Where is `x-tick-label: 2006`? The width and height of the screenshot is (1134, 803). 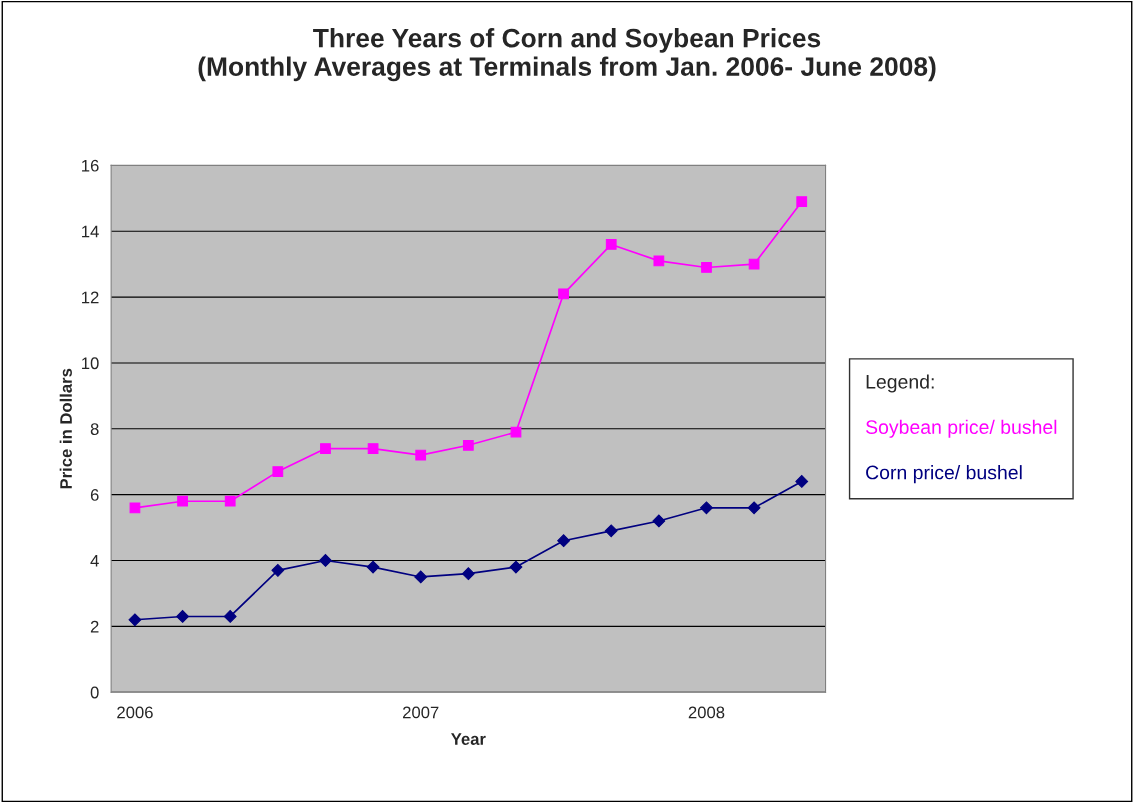 x-tick-label: 2006 is located at coordinates (135, 712).